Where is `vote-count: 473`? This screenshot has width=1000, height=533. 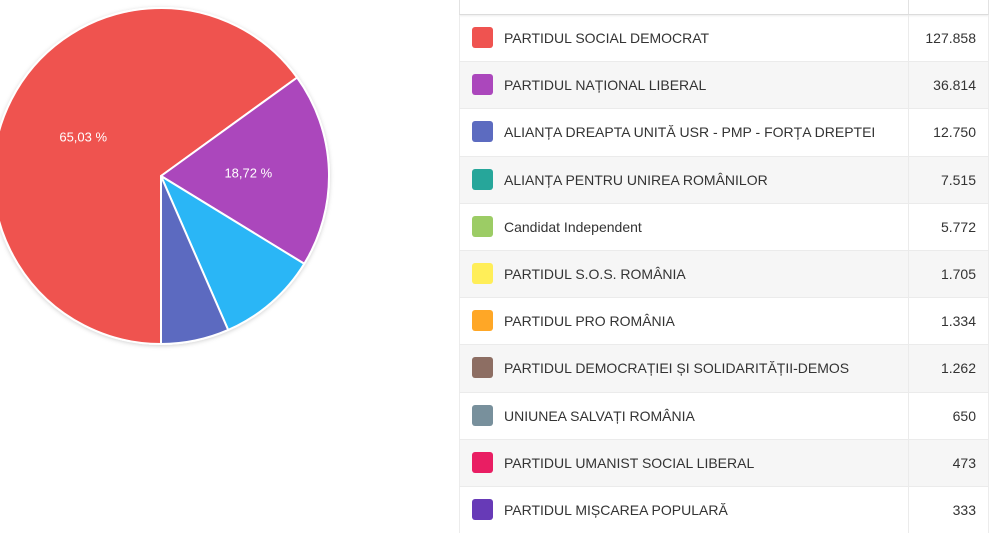
vote-count: 473 is located at coordinates (964, 462).